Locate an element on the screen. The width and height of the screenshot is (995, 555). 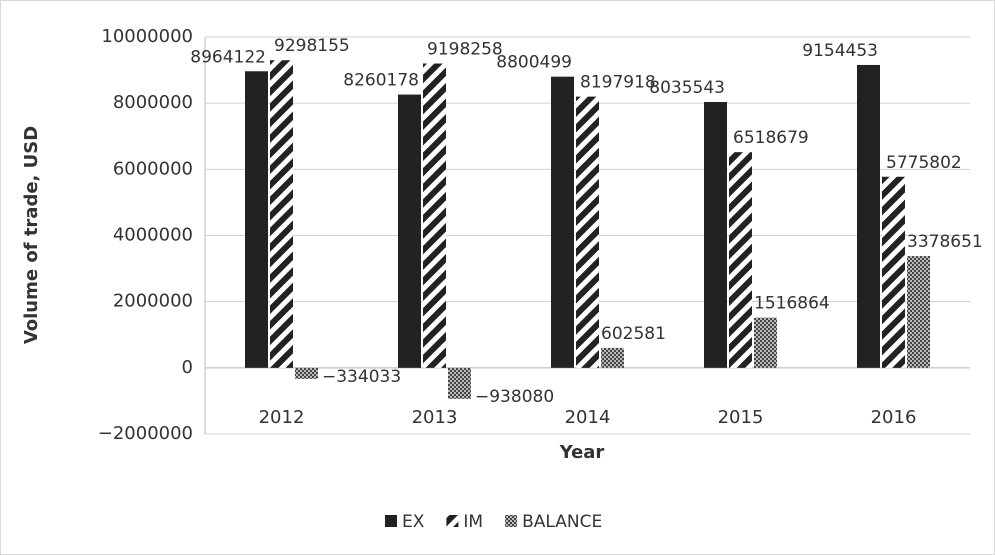
data-label: 6518679 is located at coordinates (771, 138).